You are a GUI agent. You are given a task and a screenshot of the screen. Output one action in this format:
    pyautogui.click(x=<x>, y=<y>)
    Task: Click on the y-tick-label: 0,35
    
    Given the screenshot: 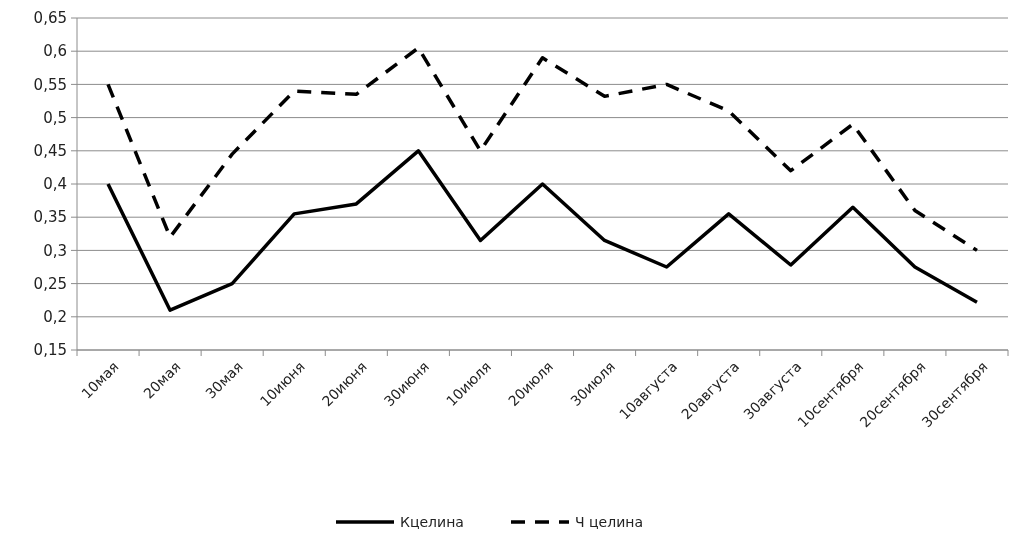 What is the action you would take?
    pyautogui.click(x=50, y=217)
    